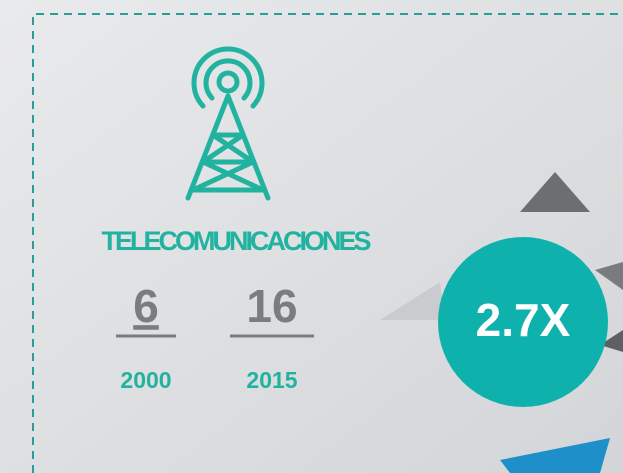 The width and height of the screenshot is (623, 473). I want to click on stat-value: 6, so click(146, 306).